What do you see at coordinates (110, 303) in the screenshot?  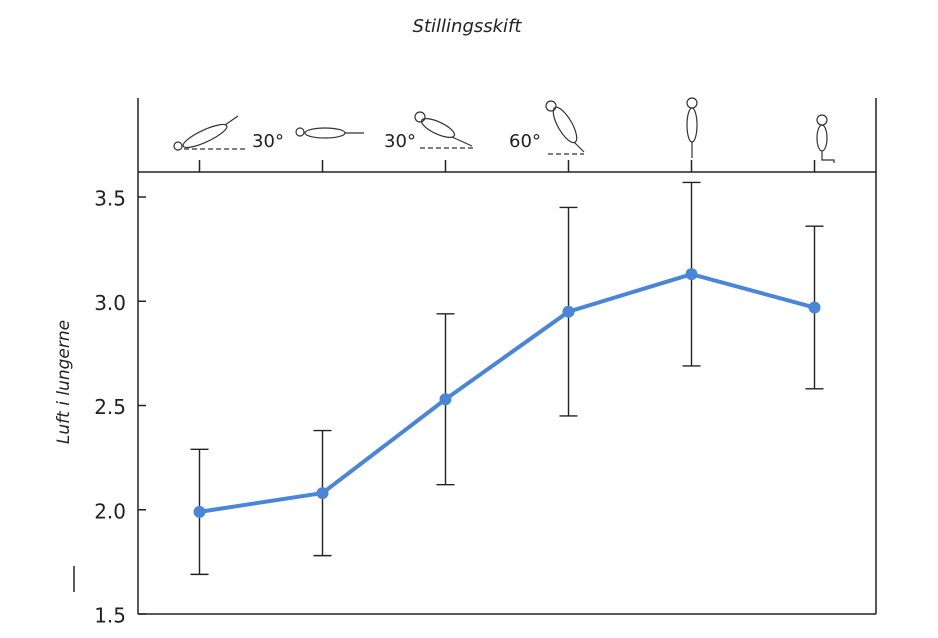 I see `y-tick-label: 3.0` at bounding box center [110, 303].